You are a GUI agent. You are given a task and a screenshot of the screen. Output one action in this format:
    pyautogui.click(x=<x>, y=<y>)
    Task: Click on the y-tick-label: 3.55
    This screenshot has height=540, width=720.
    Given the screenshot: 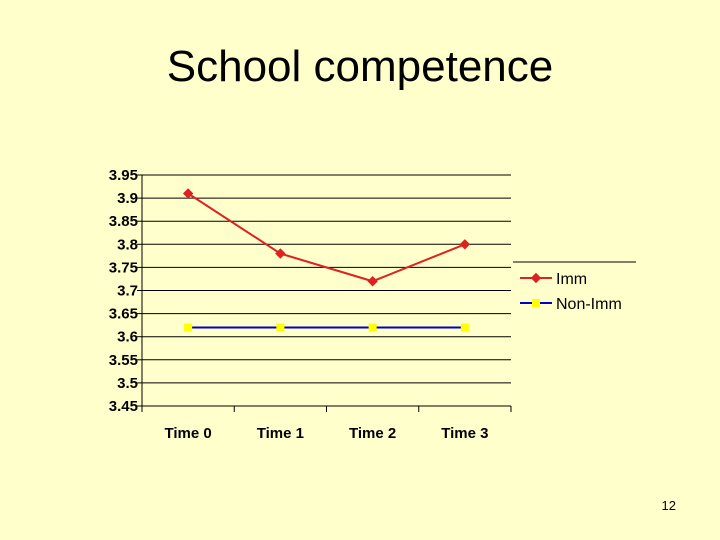 What is the action you would take?
    pyautogui.click(x=123, y=360)
    